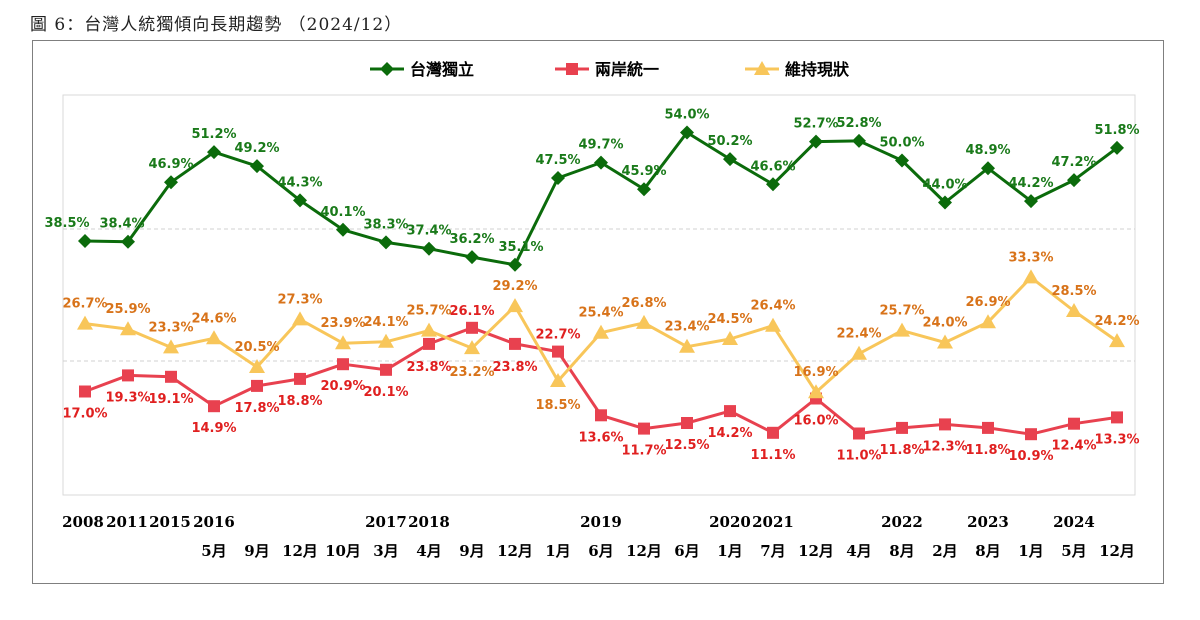 This screenshot has height=620, width=1200. What do you see at coordinates (471, 311) in the screenshot?
I see `data-label-1-9: 26.1%` at bounding box center [471, 311].